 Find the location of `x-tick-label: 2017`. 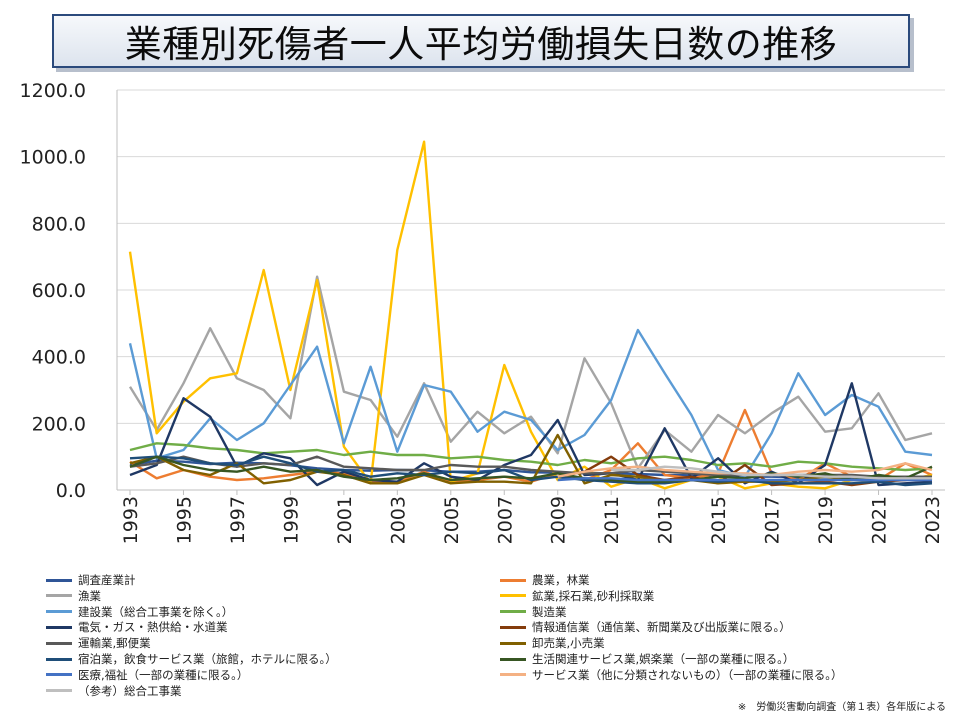

x-tick-label: 2017 is located at coordinates (773, 520).